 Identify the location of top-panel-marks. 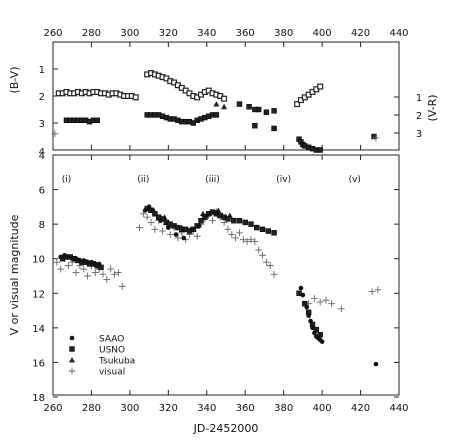
(215, 111).